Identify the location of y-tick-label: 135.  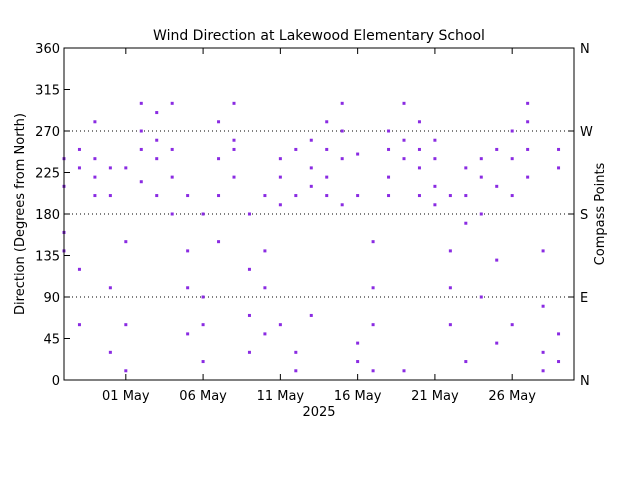
(47, 257).